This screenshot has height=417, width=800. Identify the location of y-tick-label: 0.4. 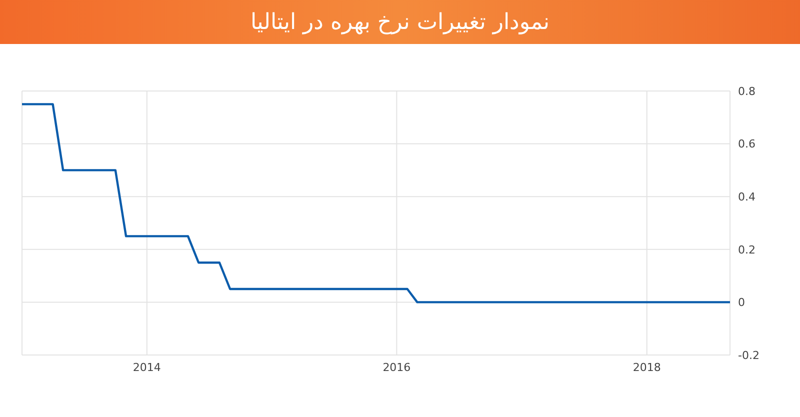
(747, 197).